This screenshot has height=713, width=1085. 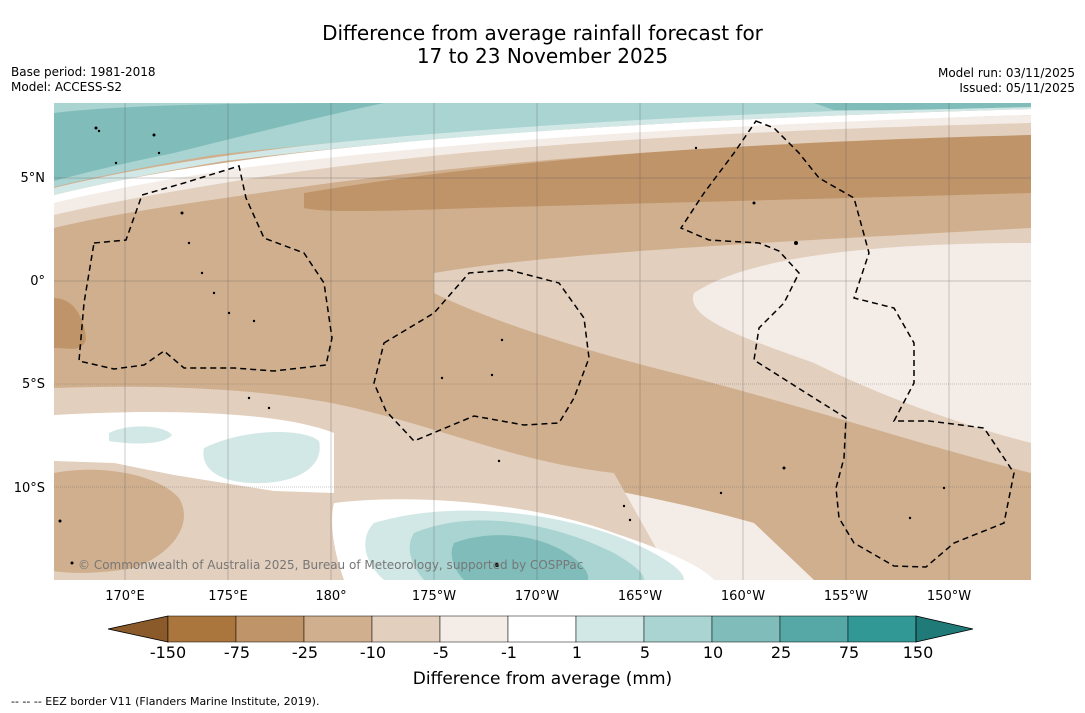 What do you see at coordinates (640, 596) in the screenshot?
I see `lon-tick-165w: 165°W` at bounding box center [640, 596].